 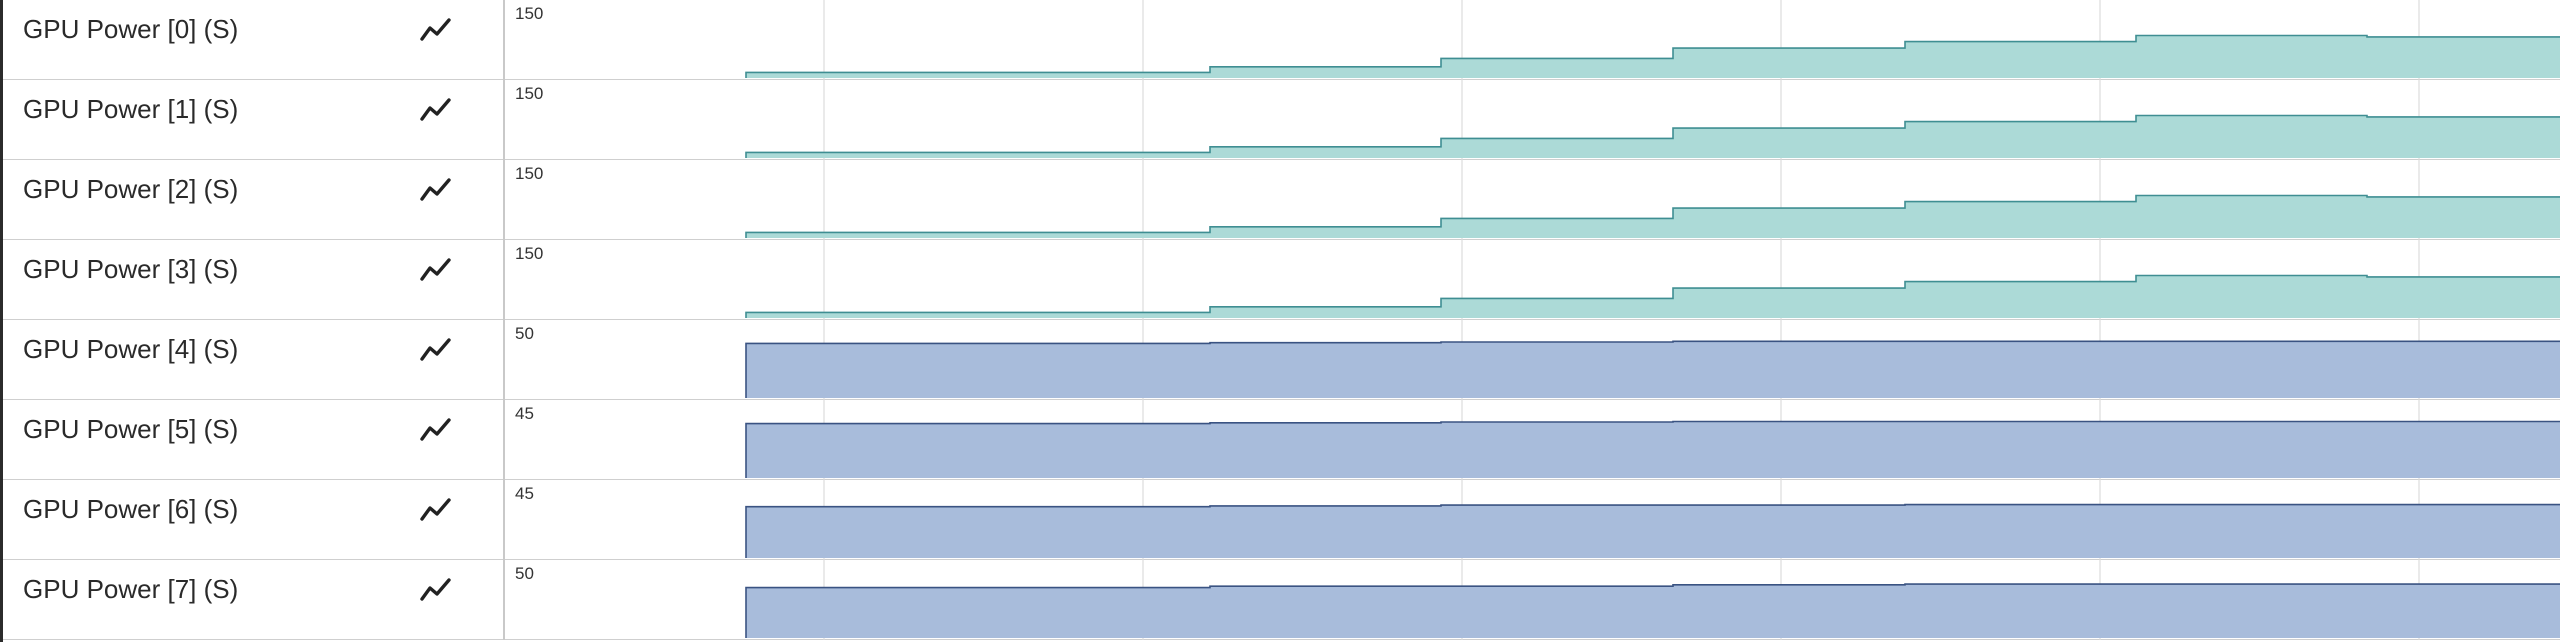 I want to click on track-label: GPU Power [6] (S), so click(x=131, y=509).